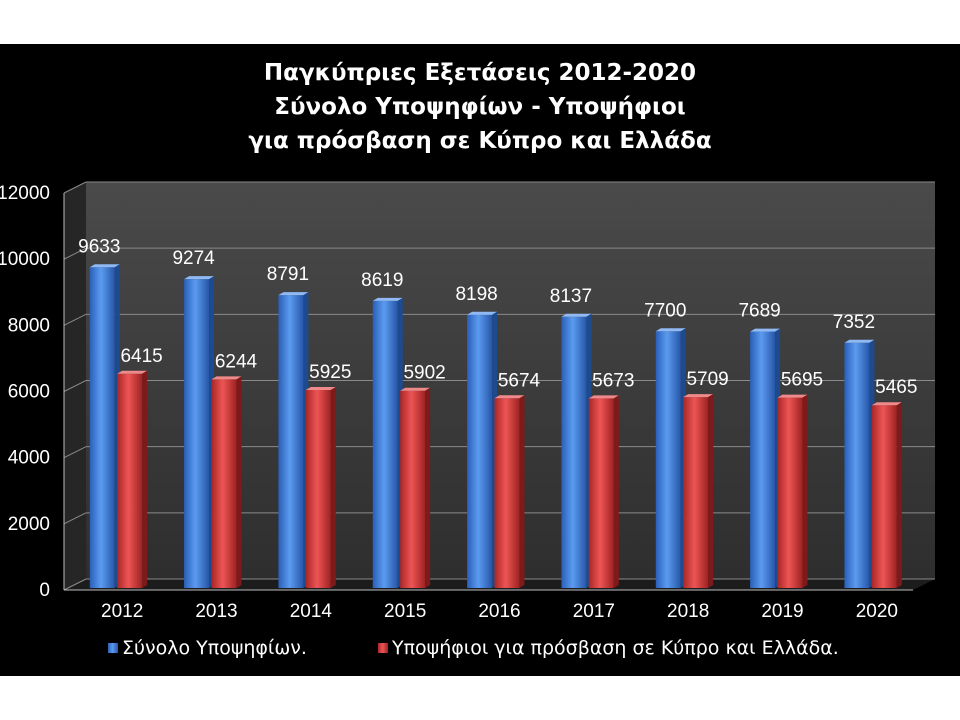 The width and height of the screenshot is (960, 720). What do you see at coordinates (382, 280) in the screenshot?
I see `data-label: 8619` at bounding box center [382, 280].